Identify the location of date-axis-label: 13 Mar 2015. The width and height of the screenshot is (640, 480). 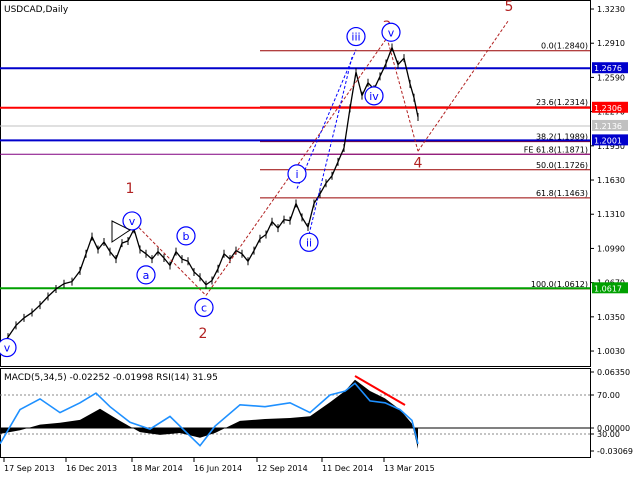
(409, 468).